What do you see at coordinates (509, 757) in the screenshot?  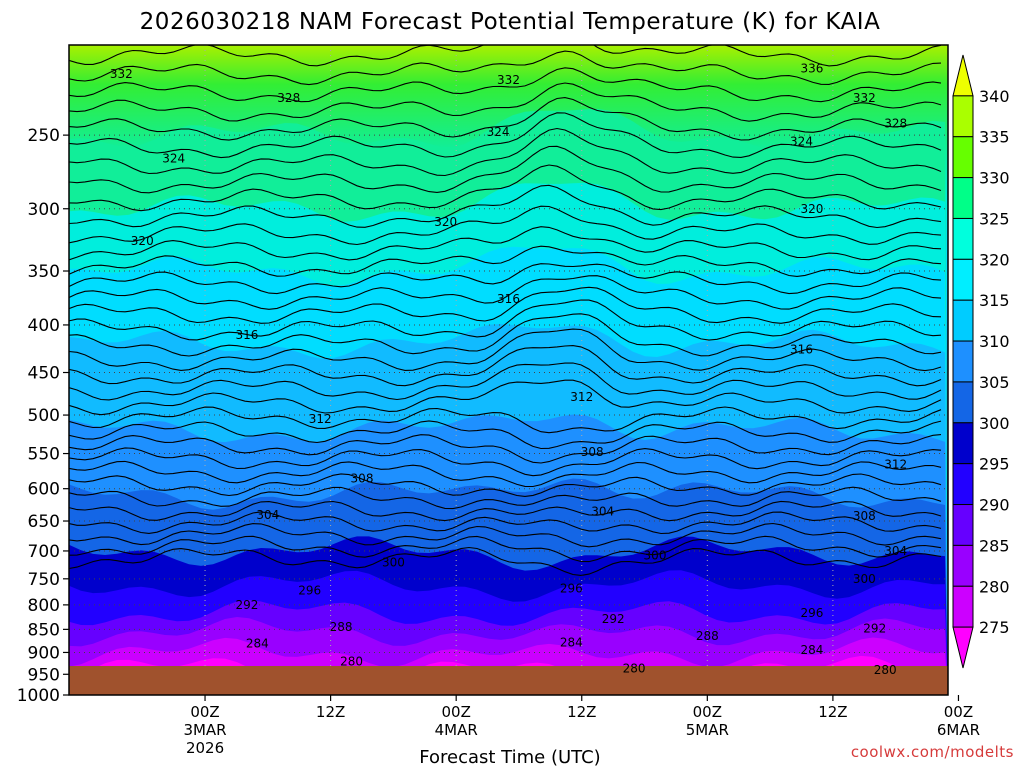 I see `x-axis-label: Forecast Time (UTC)` at bounding box center [509, 757].